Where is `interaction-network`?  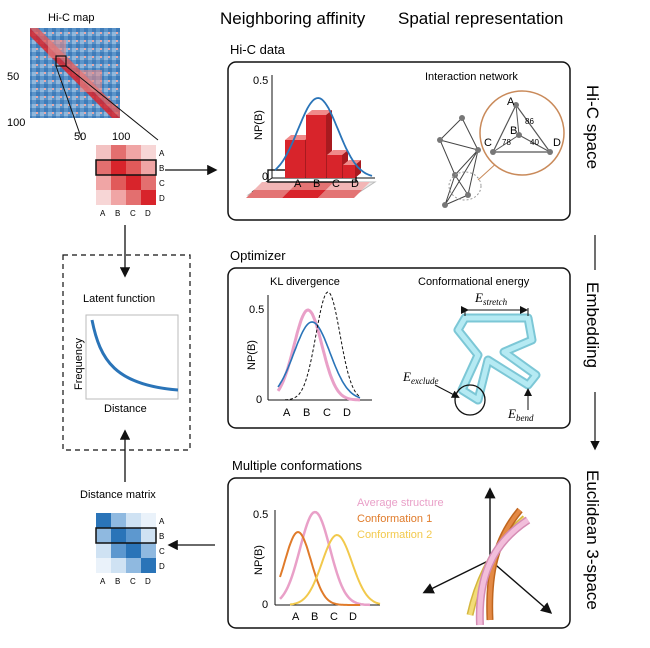
interaction-network is located at coordinates (501, 149).